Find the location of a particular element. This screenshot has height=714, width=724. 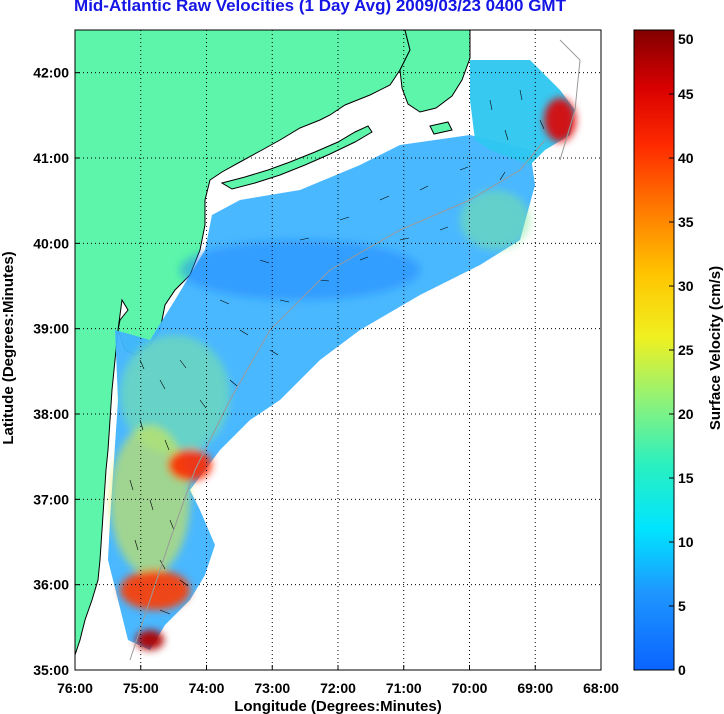

x-tick-label: 70:00 is located at coordinates (470, 688).